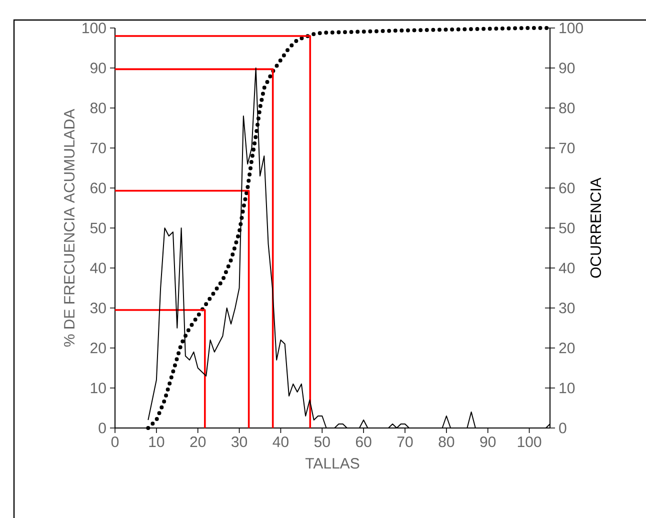 The image size is (646, 518). What do you see at coordinates (102, 428) in the screenshot?
I see `y-tick-label: 0` at bounding box center [102, 428].